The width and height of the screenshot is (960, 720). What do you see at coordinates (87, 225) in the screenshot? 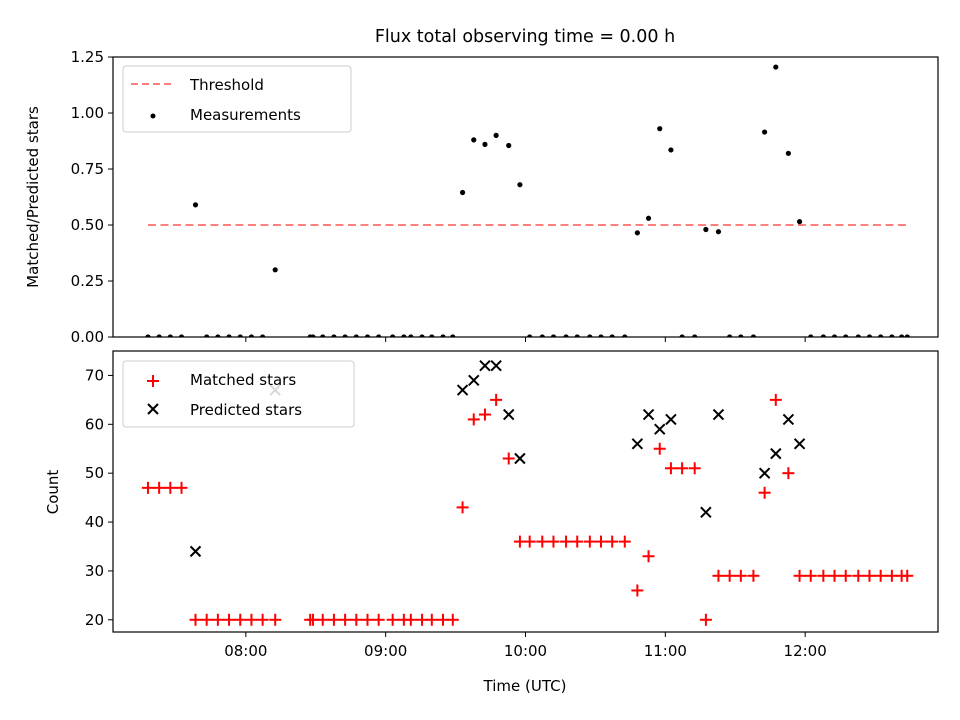
I see `top-y-tick-label: 0.50` at bounding box center [87, 225].